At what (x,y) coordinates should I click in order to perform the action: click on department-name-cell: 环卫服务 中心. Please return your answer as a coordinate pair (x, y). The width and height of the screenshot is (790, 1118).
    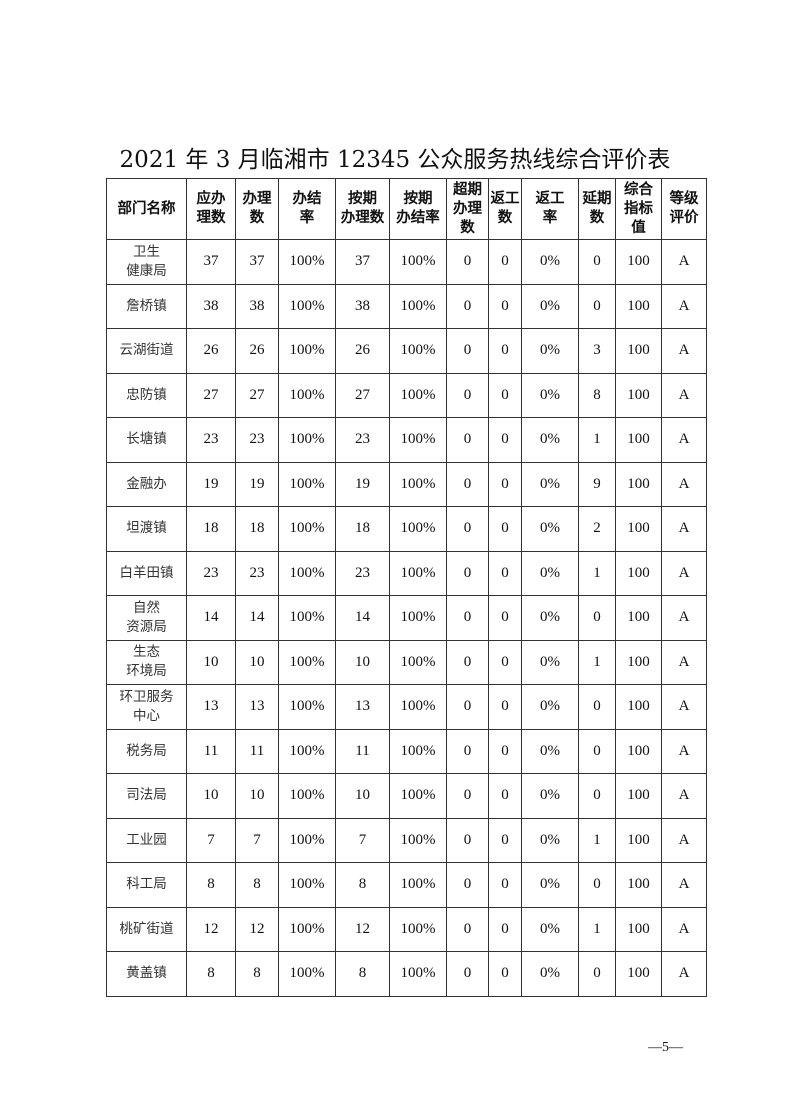
    Looking at the image, I should click on (146, 707).